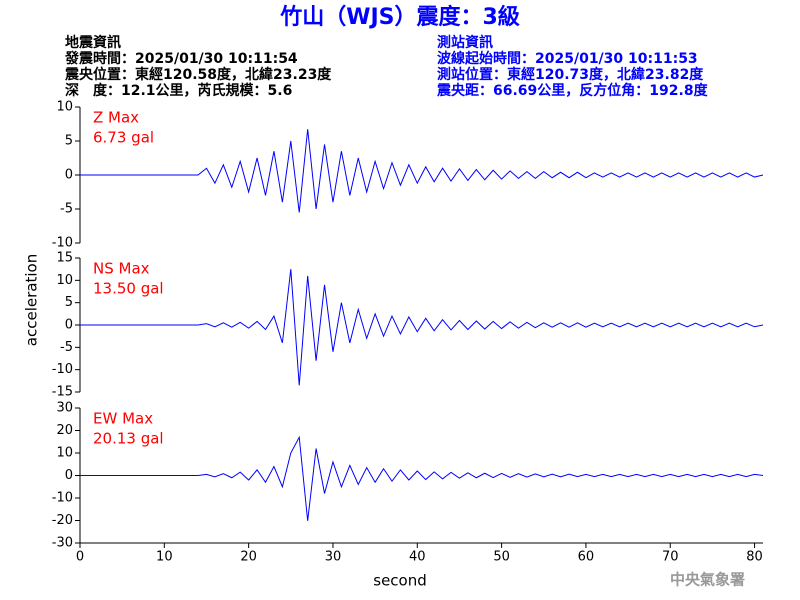 Image resolution: width=800 pixels, height=600 pixels. What do you see at coordinates (64, 408) in the screenshot?
I see `y-tick-label: 30` at bounding box center [64, 408].